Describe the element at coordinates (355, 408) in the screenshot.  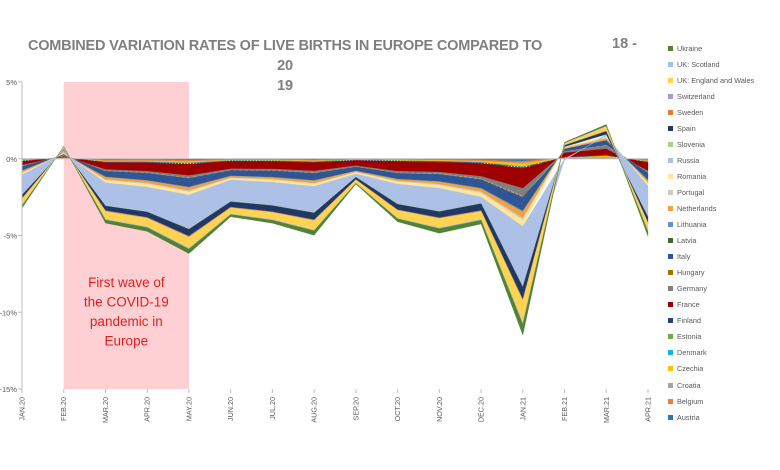
I see `x-tick-label: SEP.20` at that location.